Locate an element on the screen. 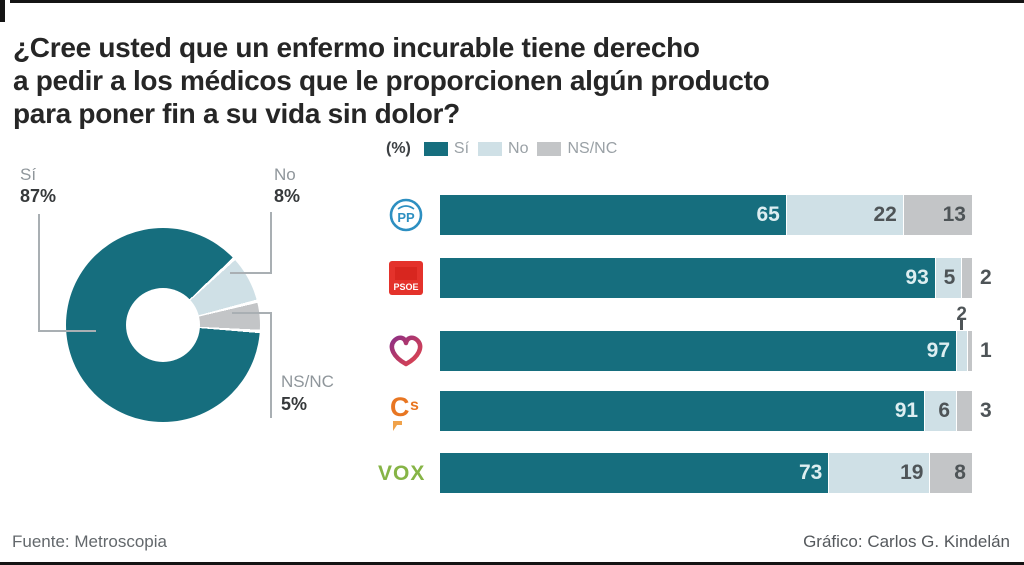 The image size is (1024, 565). legend-swatch-no is located at coordinates (490, 149).